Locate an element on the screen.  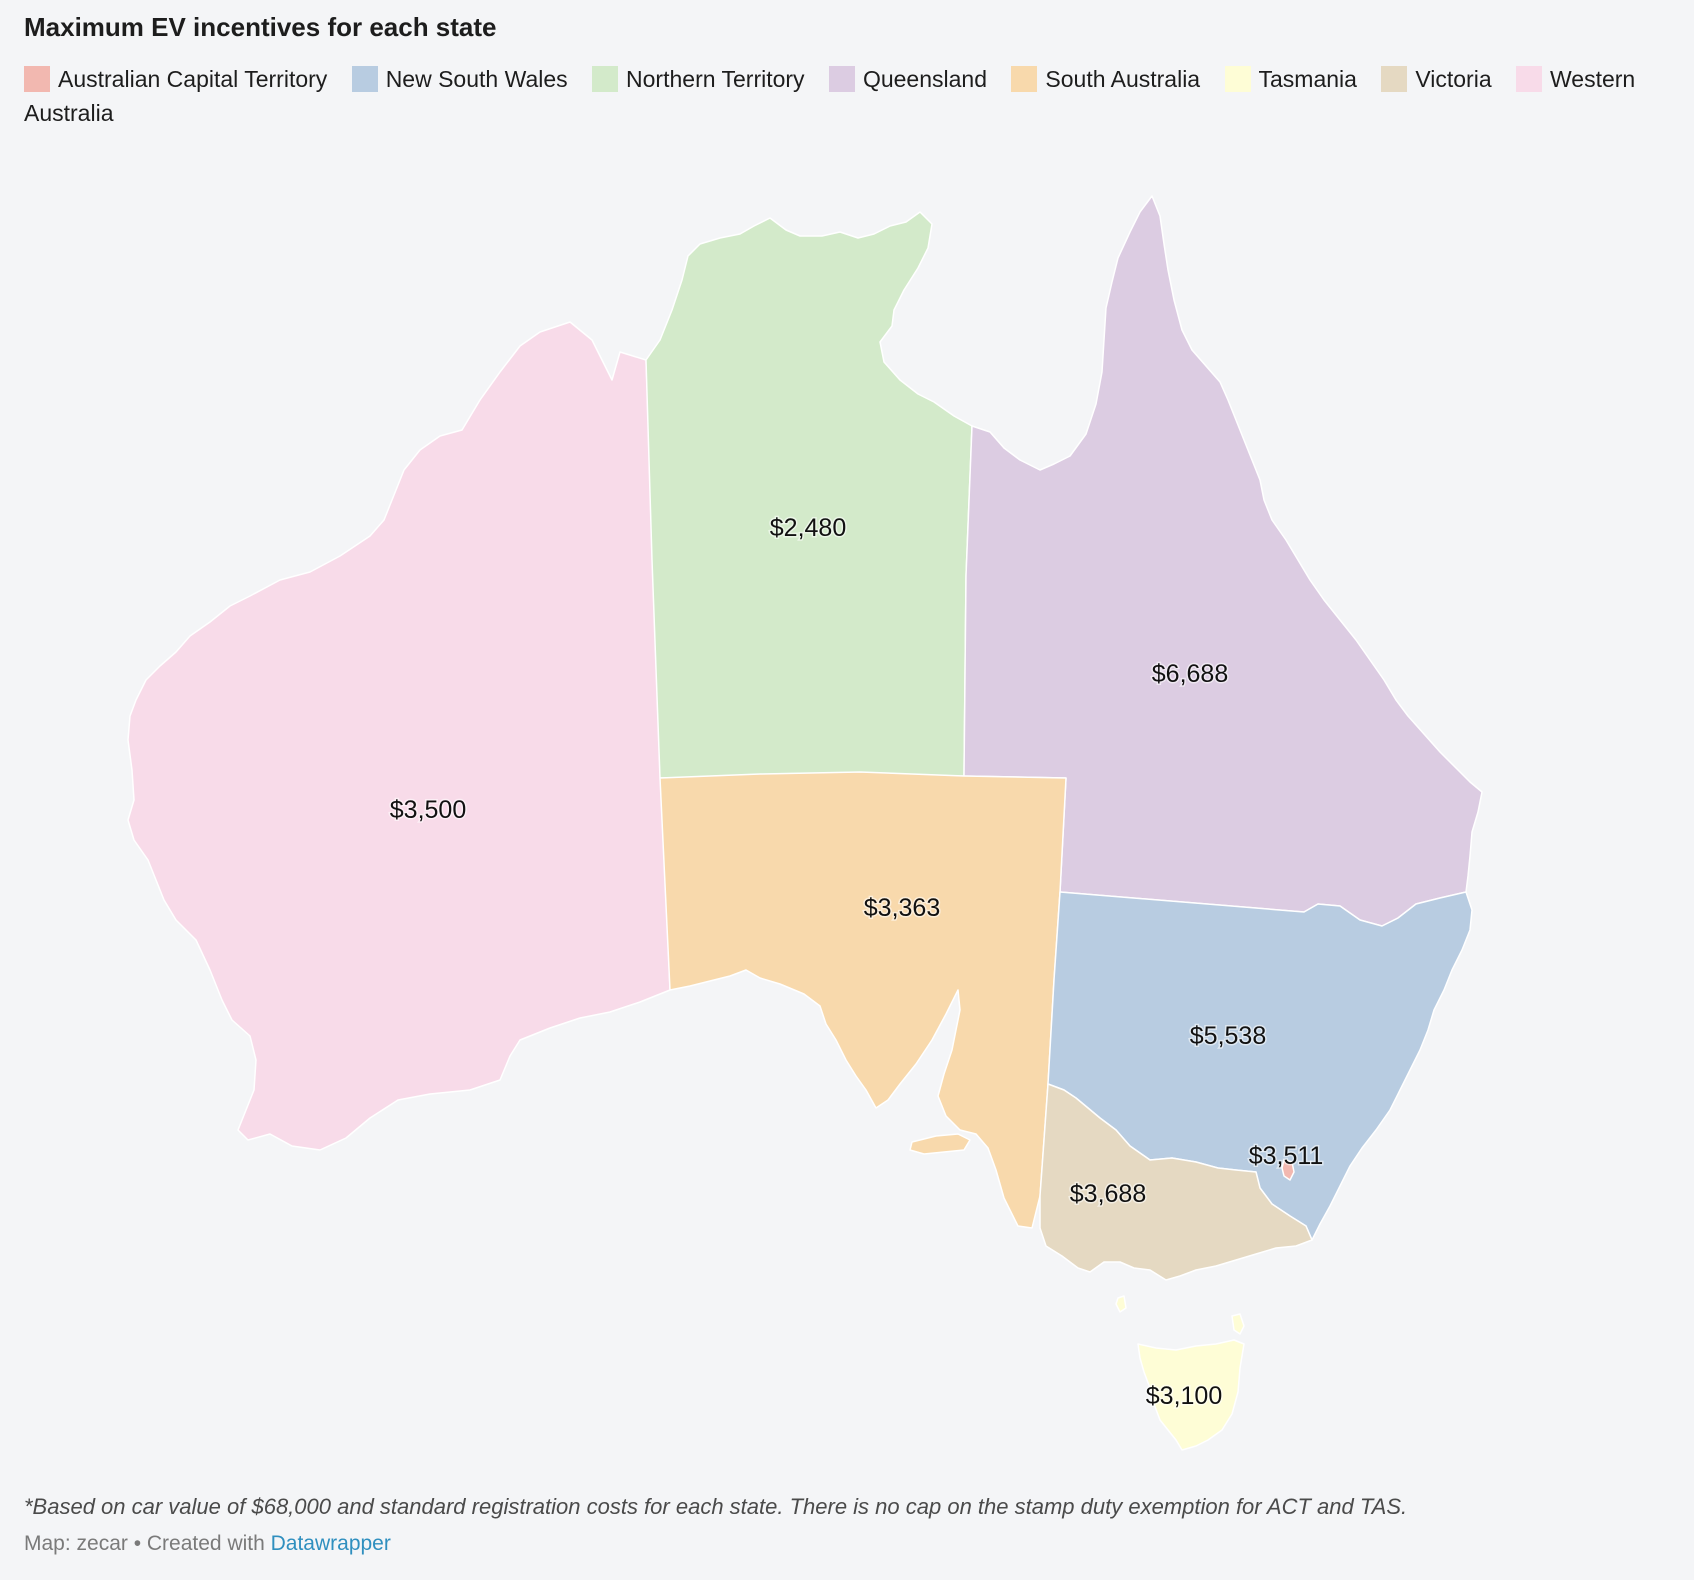
region-flinders-island is located at coordinates (1238, 1324).